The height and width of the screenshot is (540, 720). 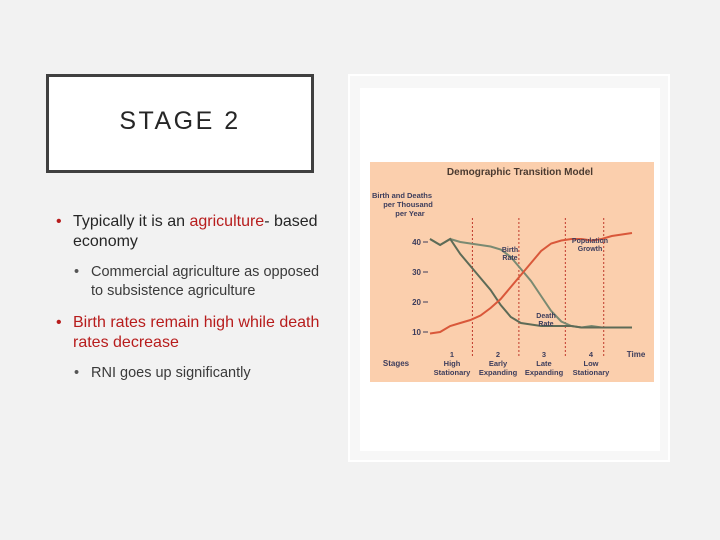 I want to click on y-tick-label: 40, so click(x=416, y=242).